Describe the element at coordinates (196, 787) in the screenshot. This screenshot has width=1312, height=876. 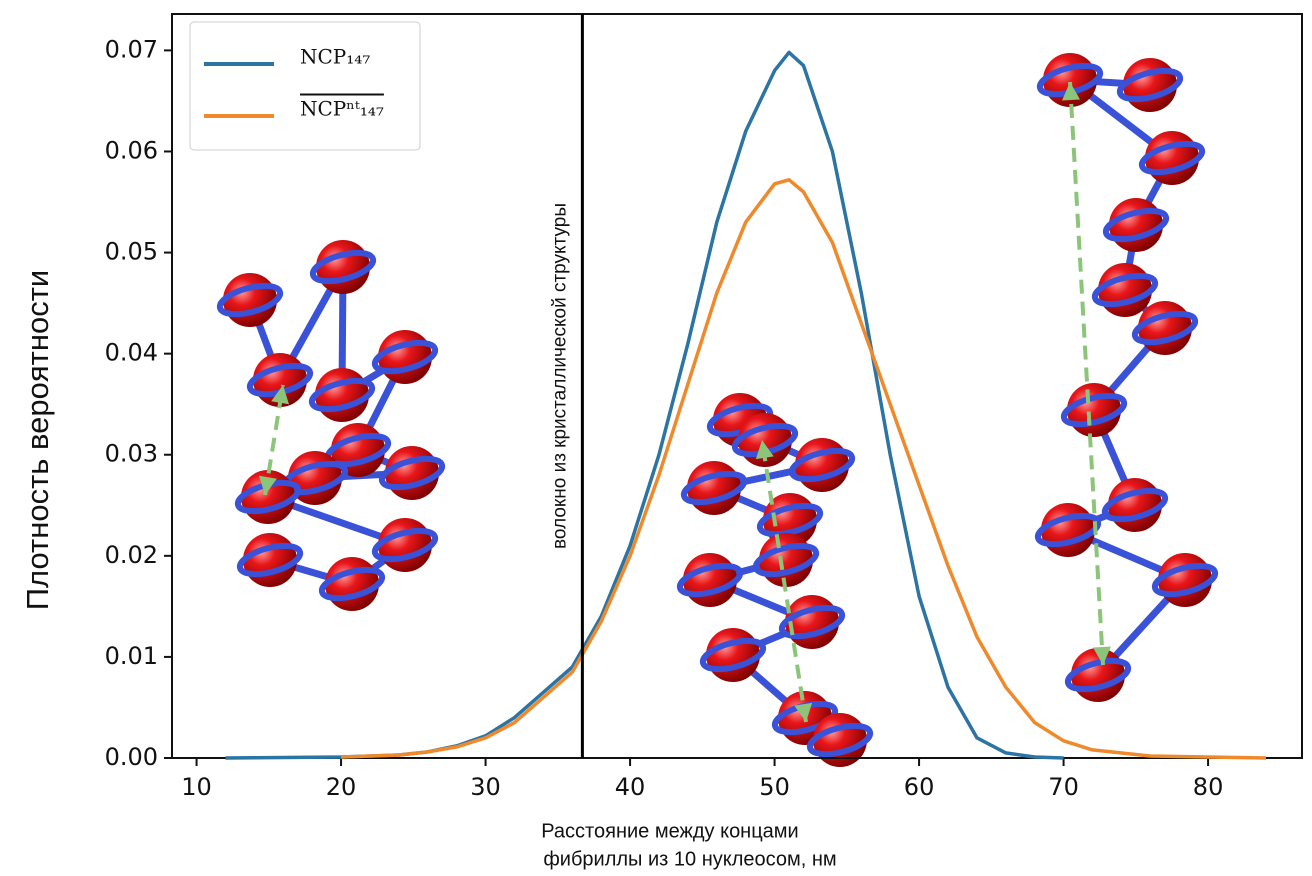
I see `x-tick-label: 10` at that location.